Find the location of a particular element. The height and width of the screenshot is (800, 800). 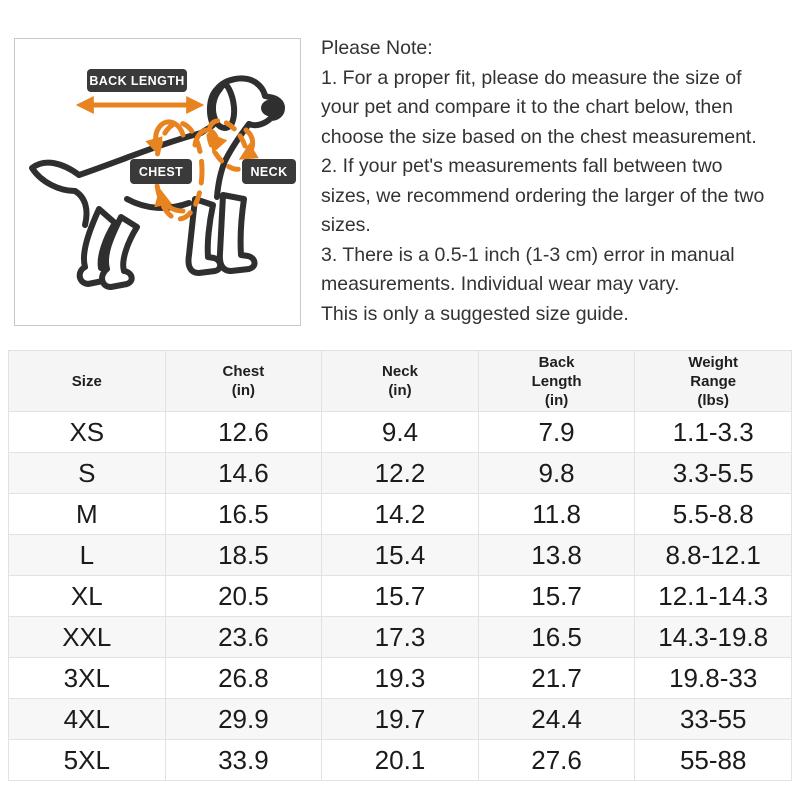

size-cell: 4XL is located at coordinates (87, 719).